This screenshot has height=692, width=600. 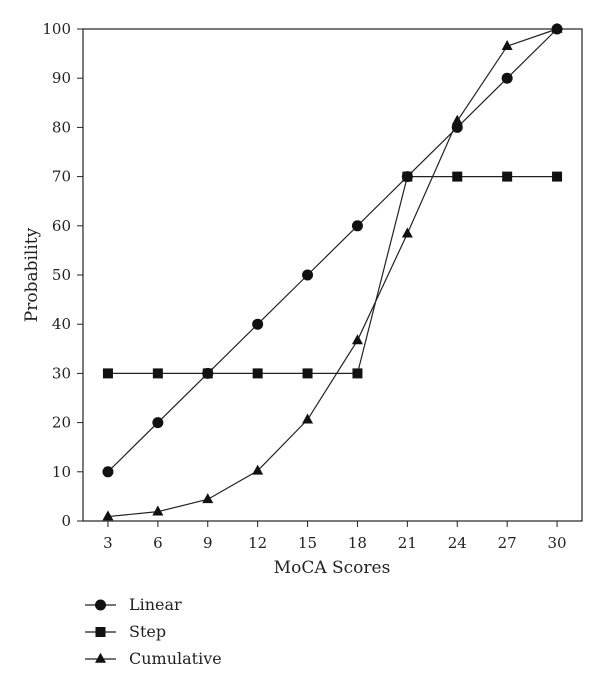 I want to click on x-tick-label: 15, so click(x=307, y=543).